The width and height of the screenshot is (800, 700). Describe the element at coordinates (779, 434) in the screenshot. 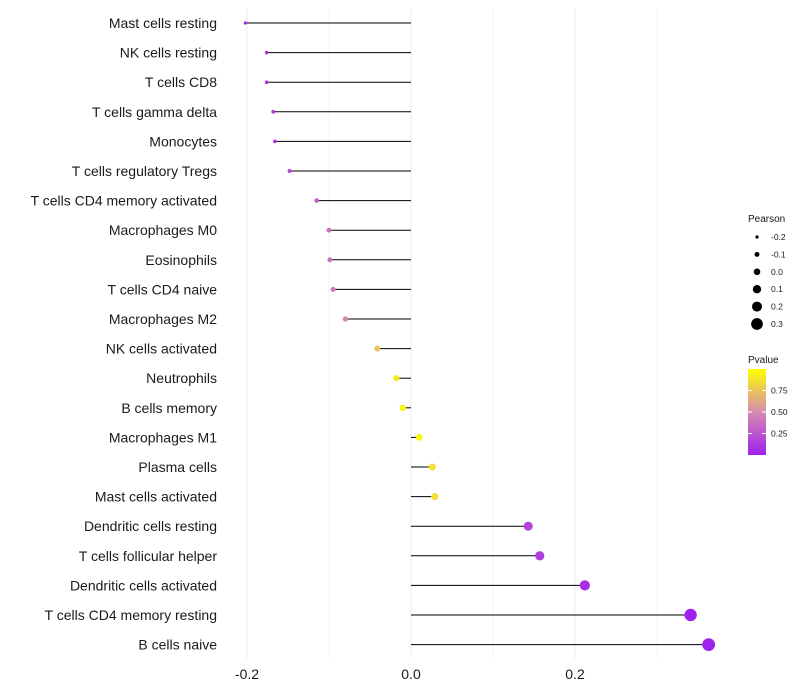

I see `color-legend-label: 0.25` at that location.